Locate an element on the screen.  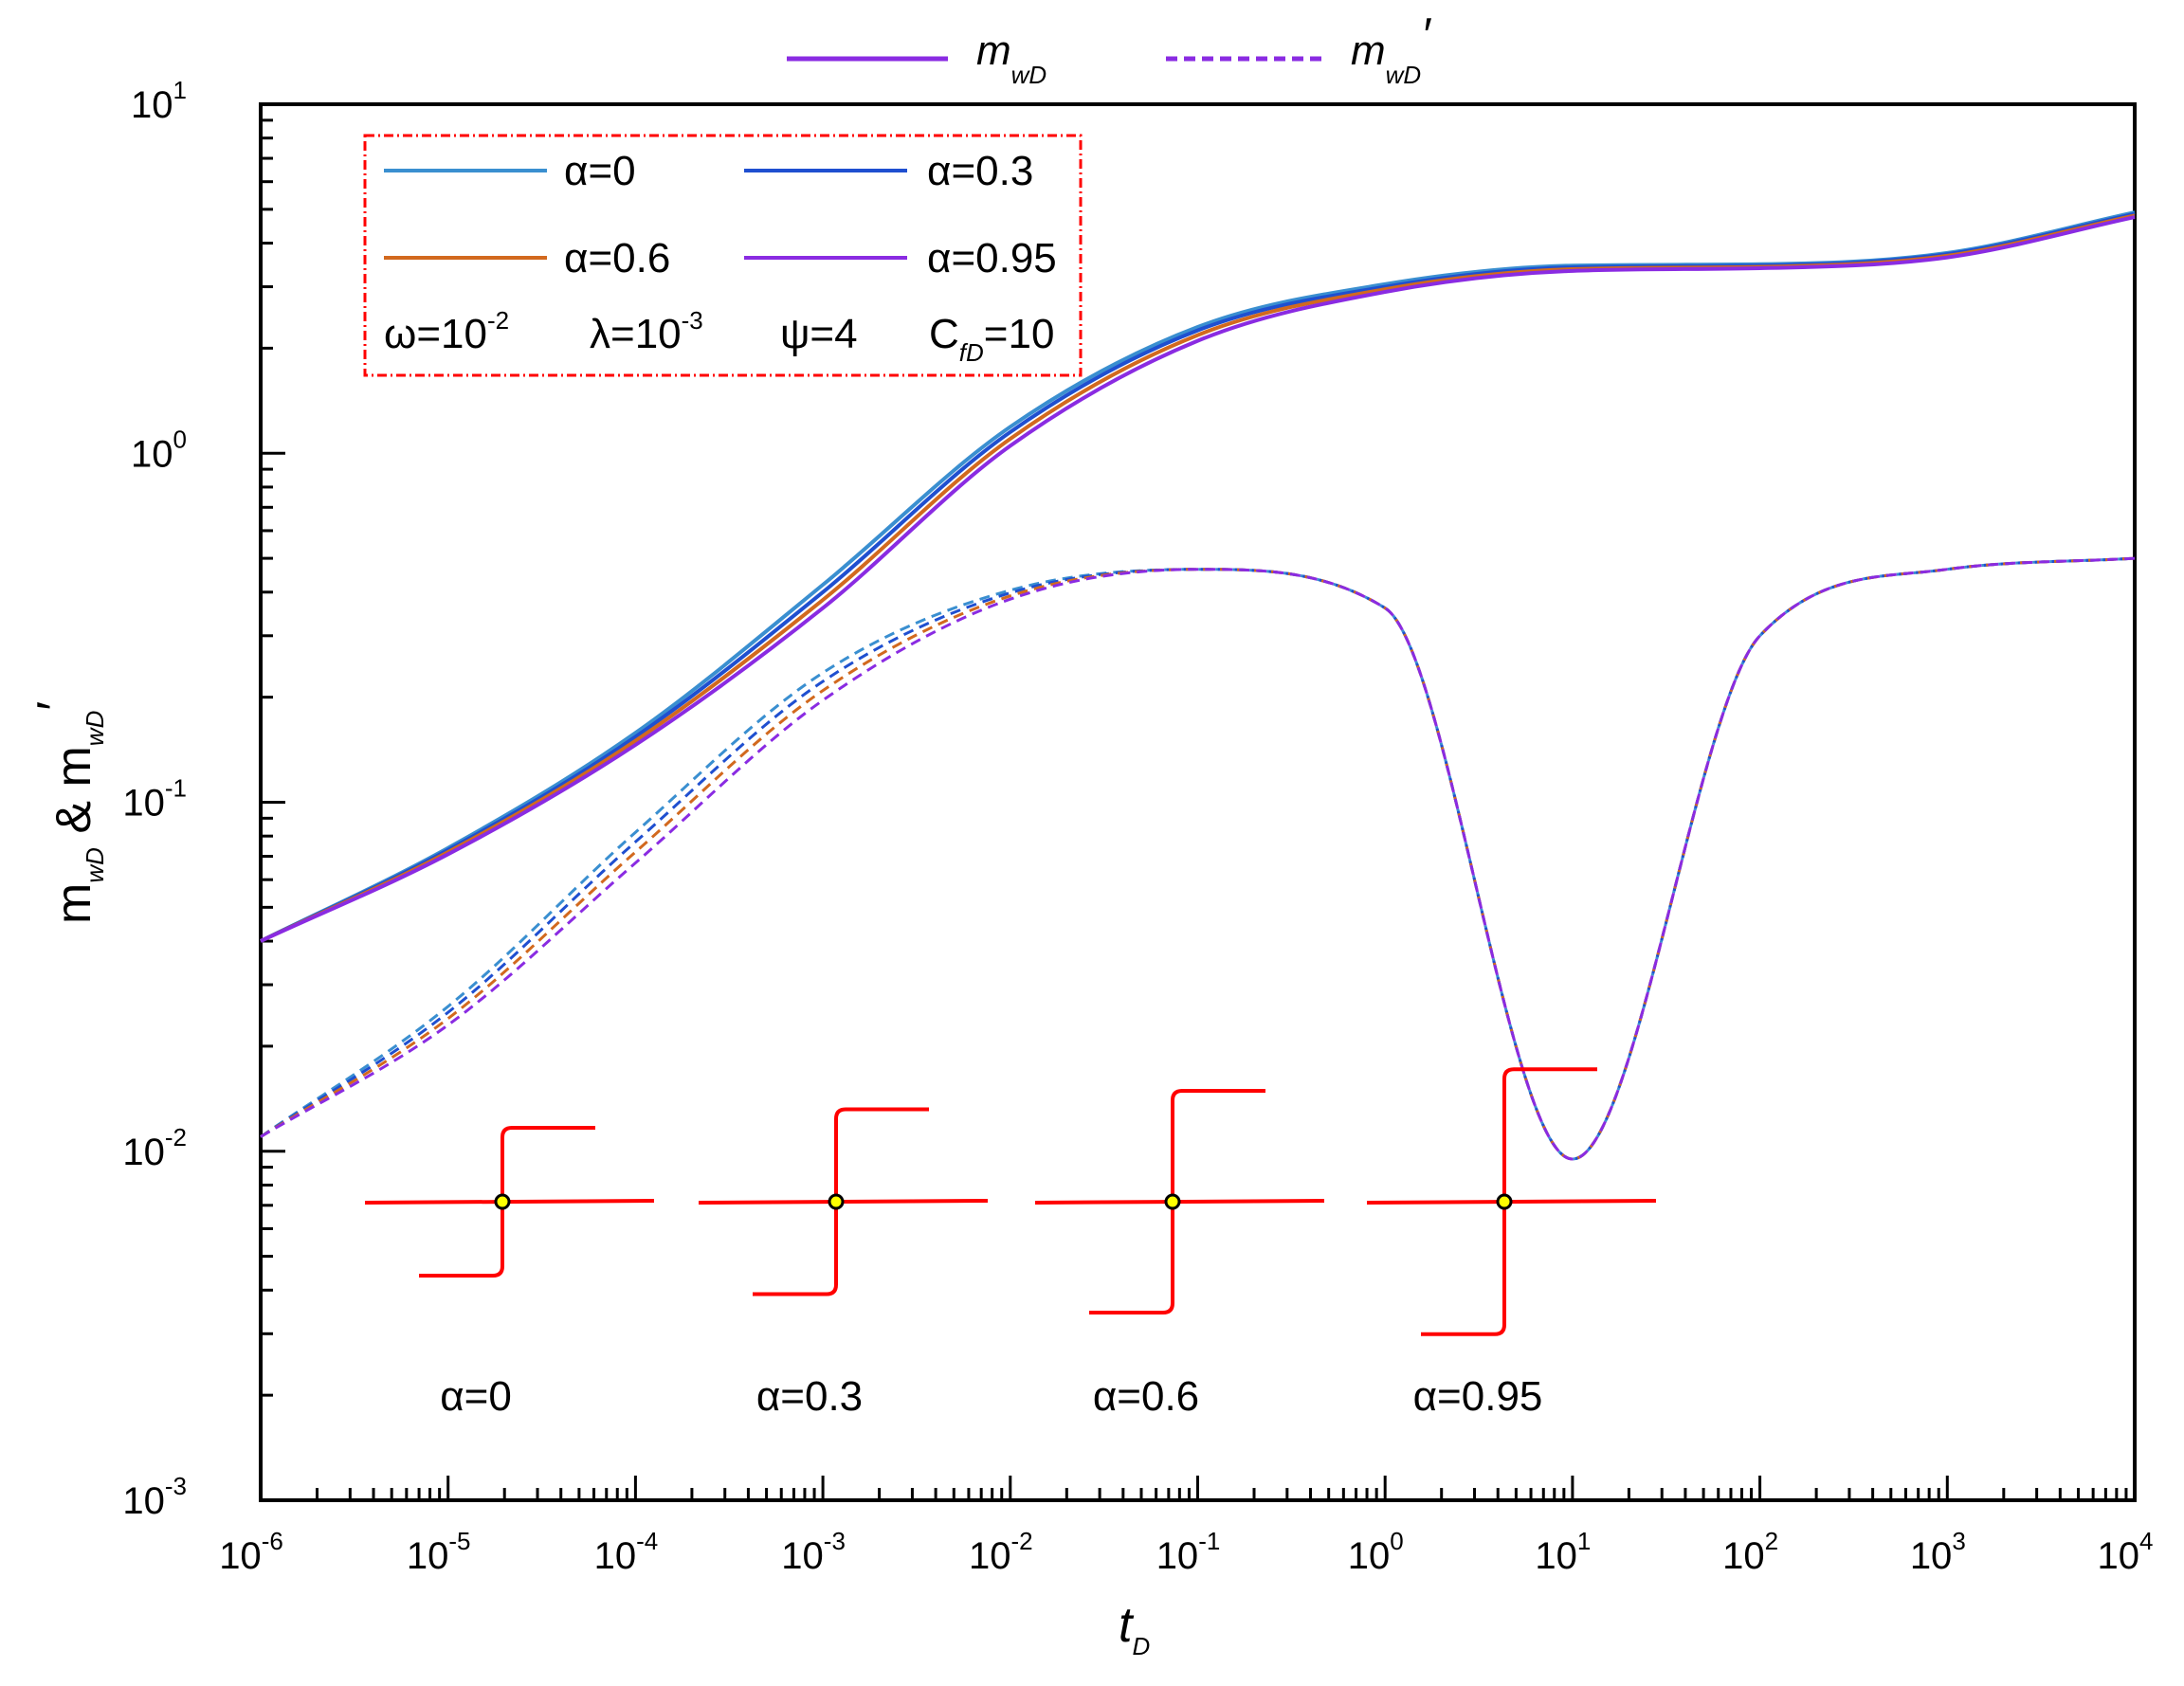
top-legend-label: mwD is located at coordinates (1011, 58).